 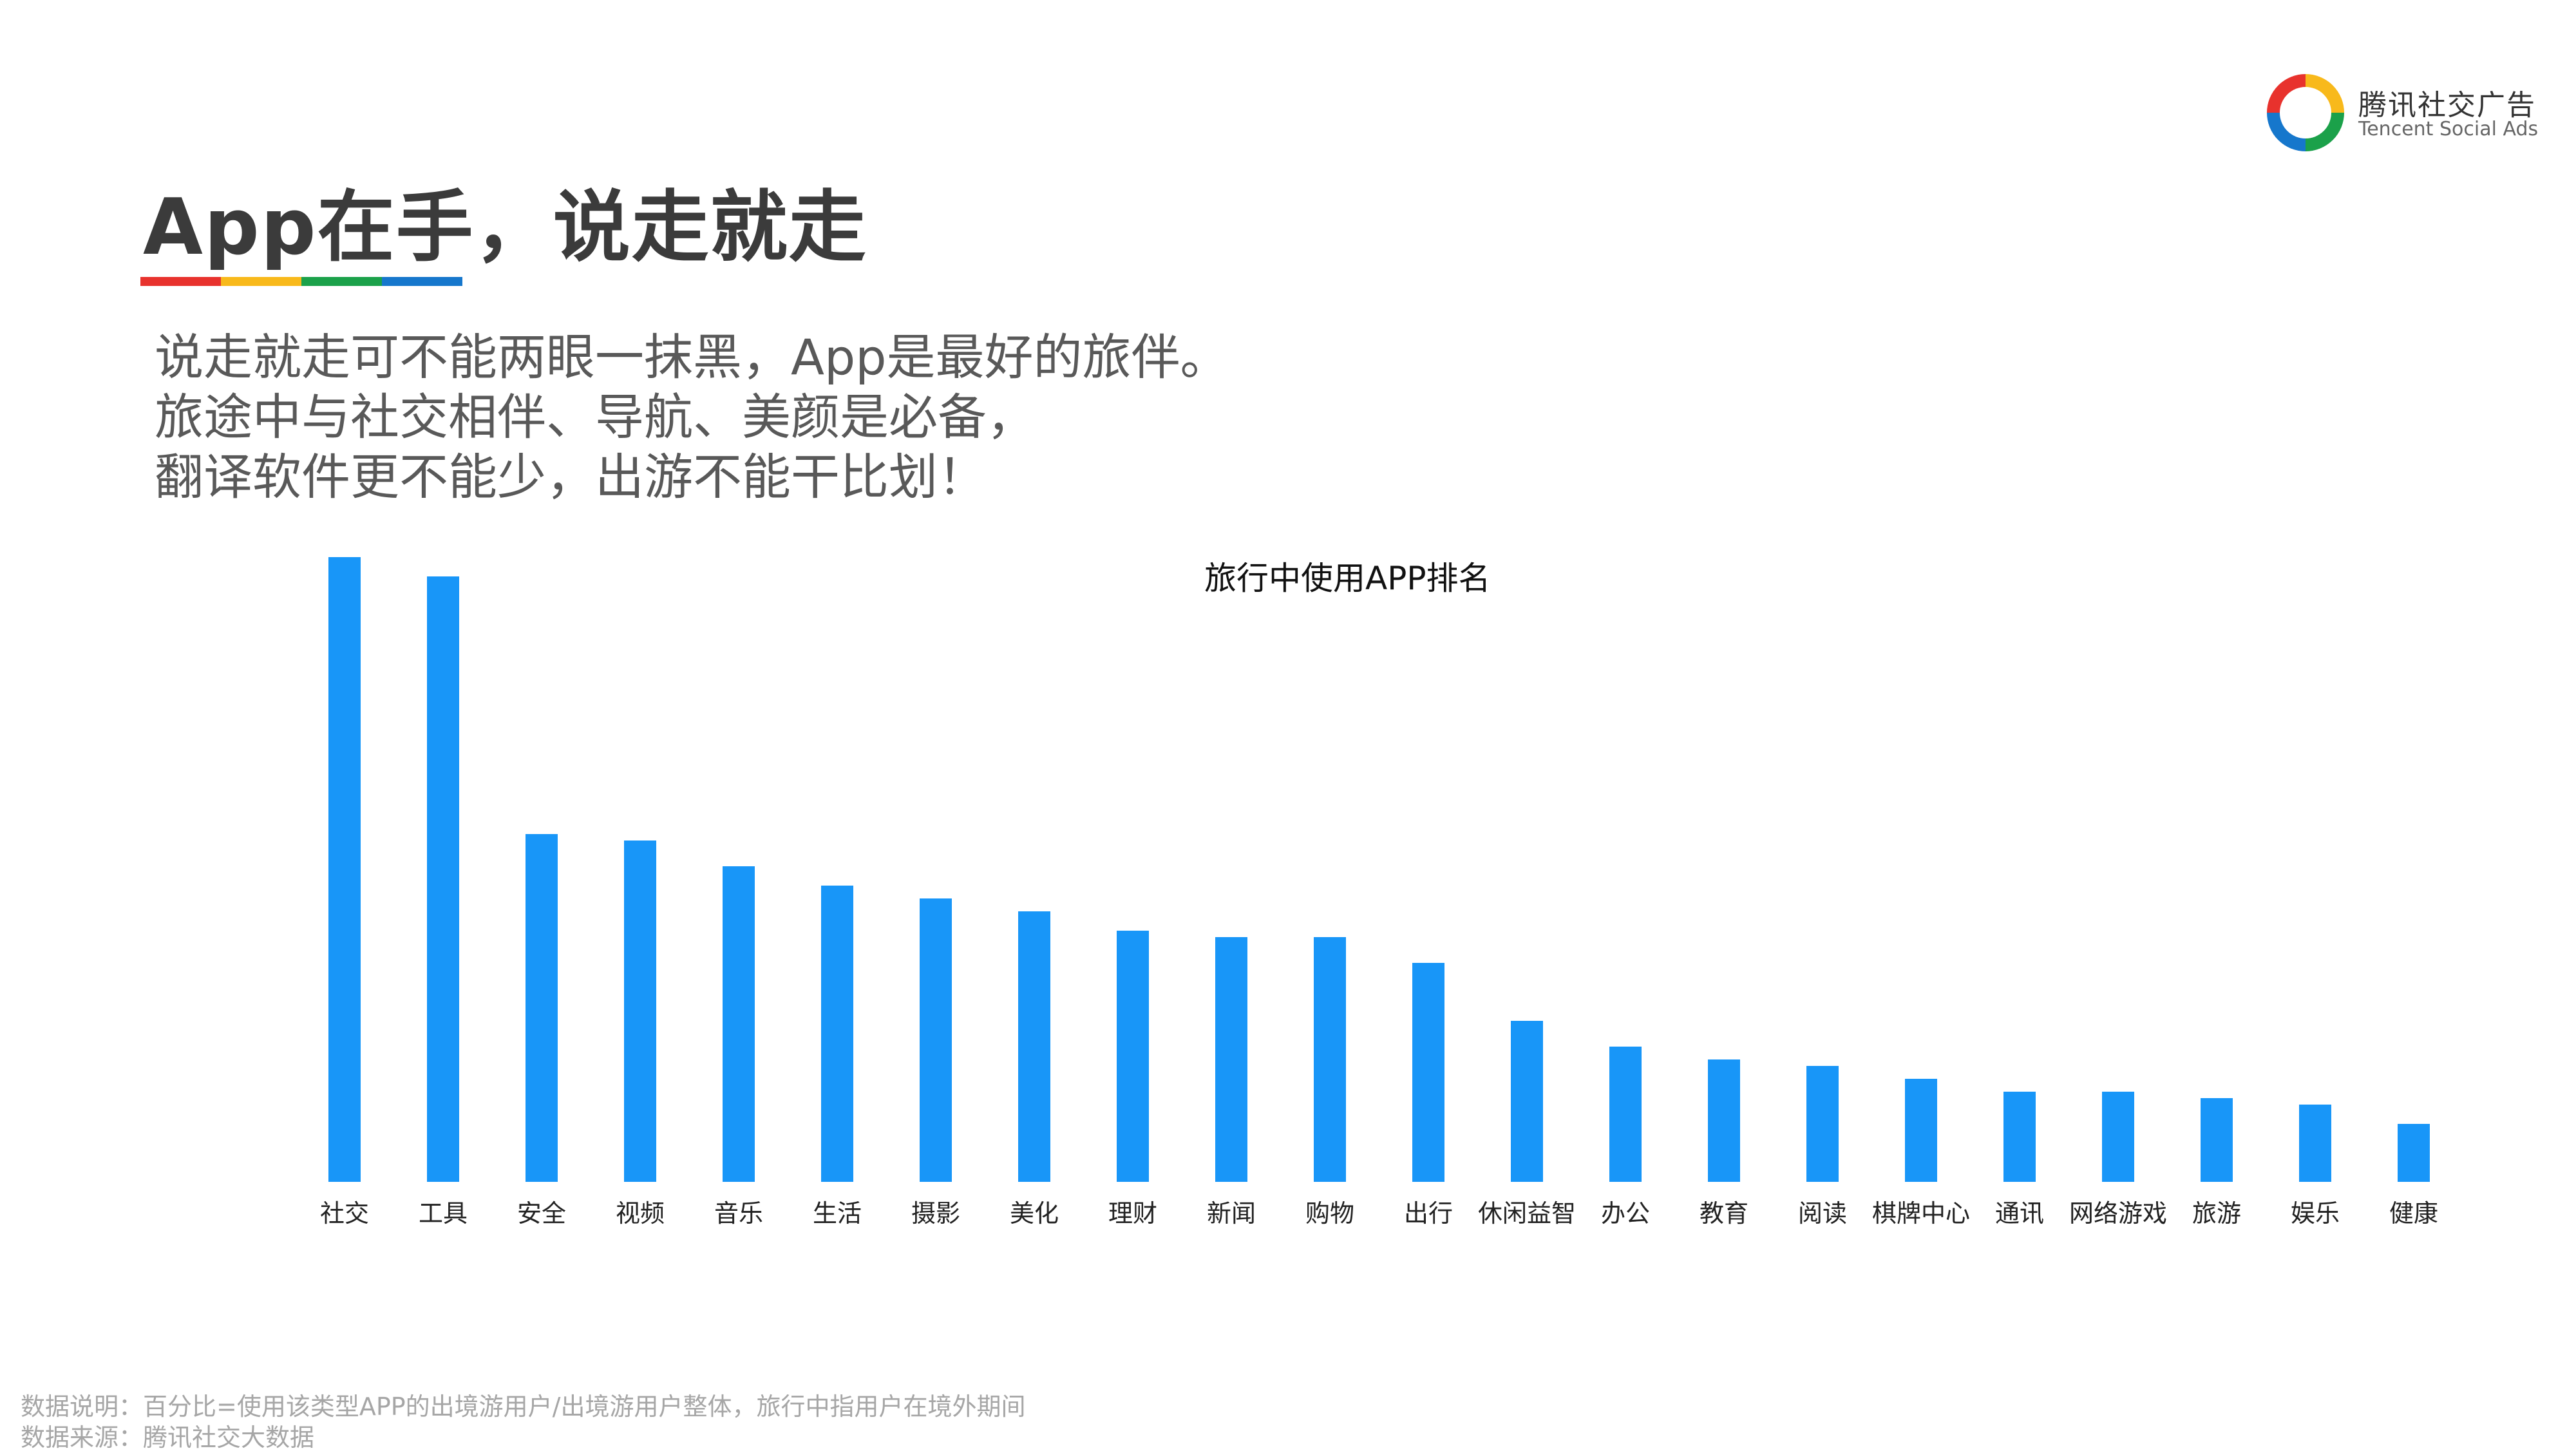 What do you see at coordinates (2413, 1213) in the screenshot?
I see `x-tick-label: 健康` at bounding box center [2413, 1213].